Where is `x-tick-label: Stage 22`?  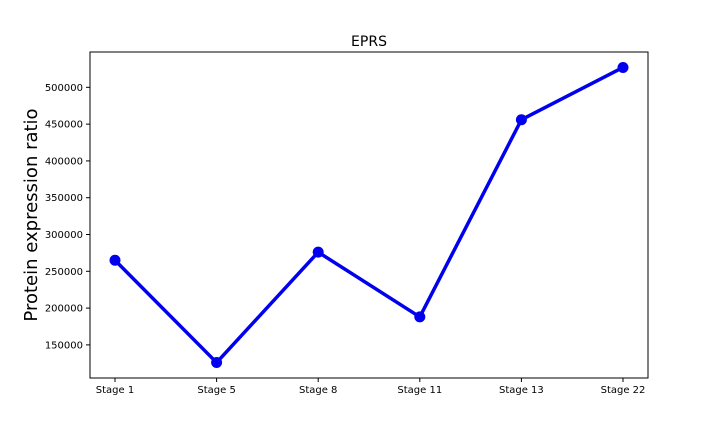
x-tick-label: Stage 22 is located at coordinates (623, 390).